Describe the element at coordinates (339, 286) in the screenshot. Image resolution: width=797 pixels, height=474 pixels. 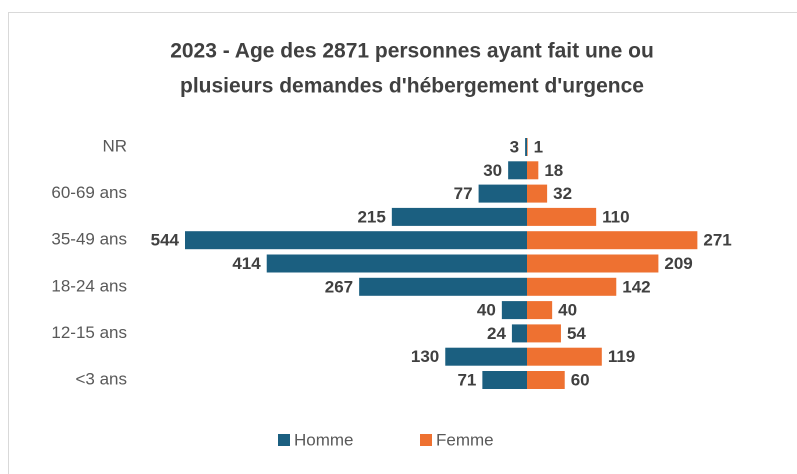
I see `data-label: 267` at that location.